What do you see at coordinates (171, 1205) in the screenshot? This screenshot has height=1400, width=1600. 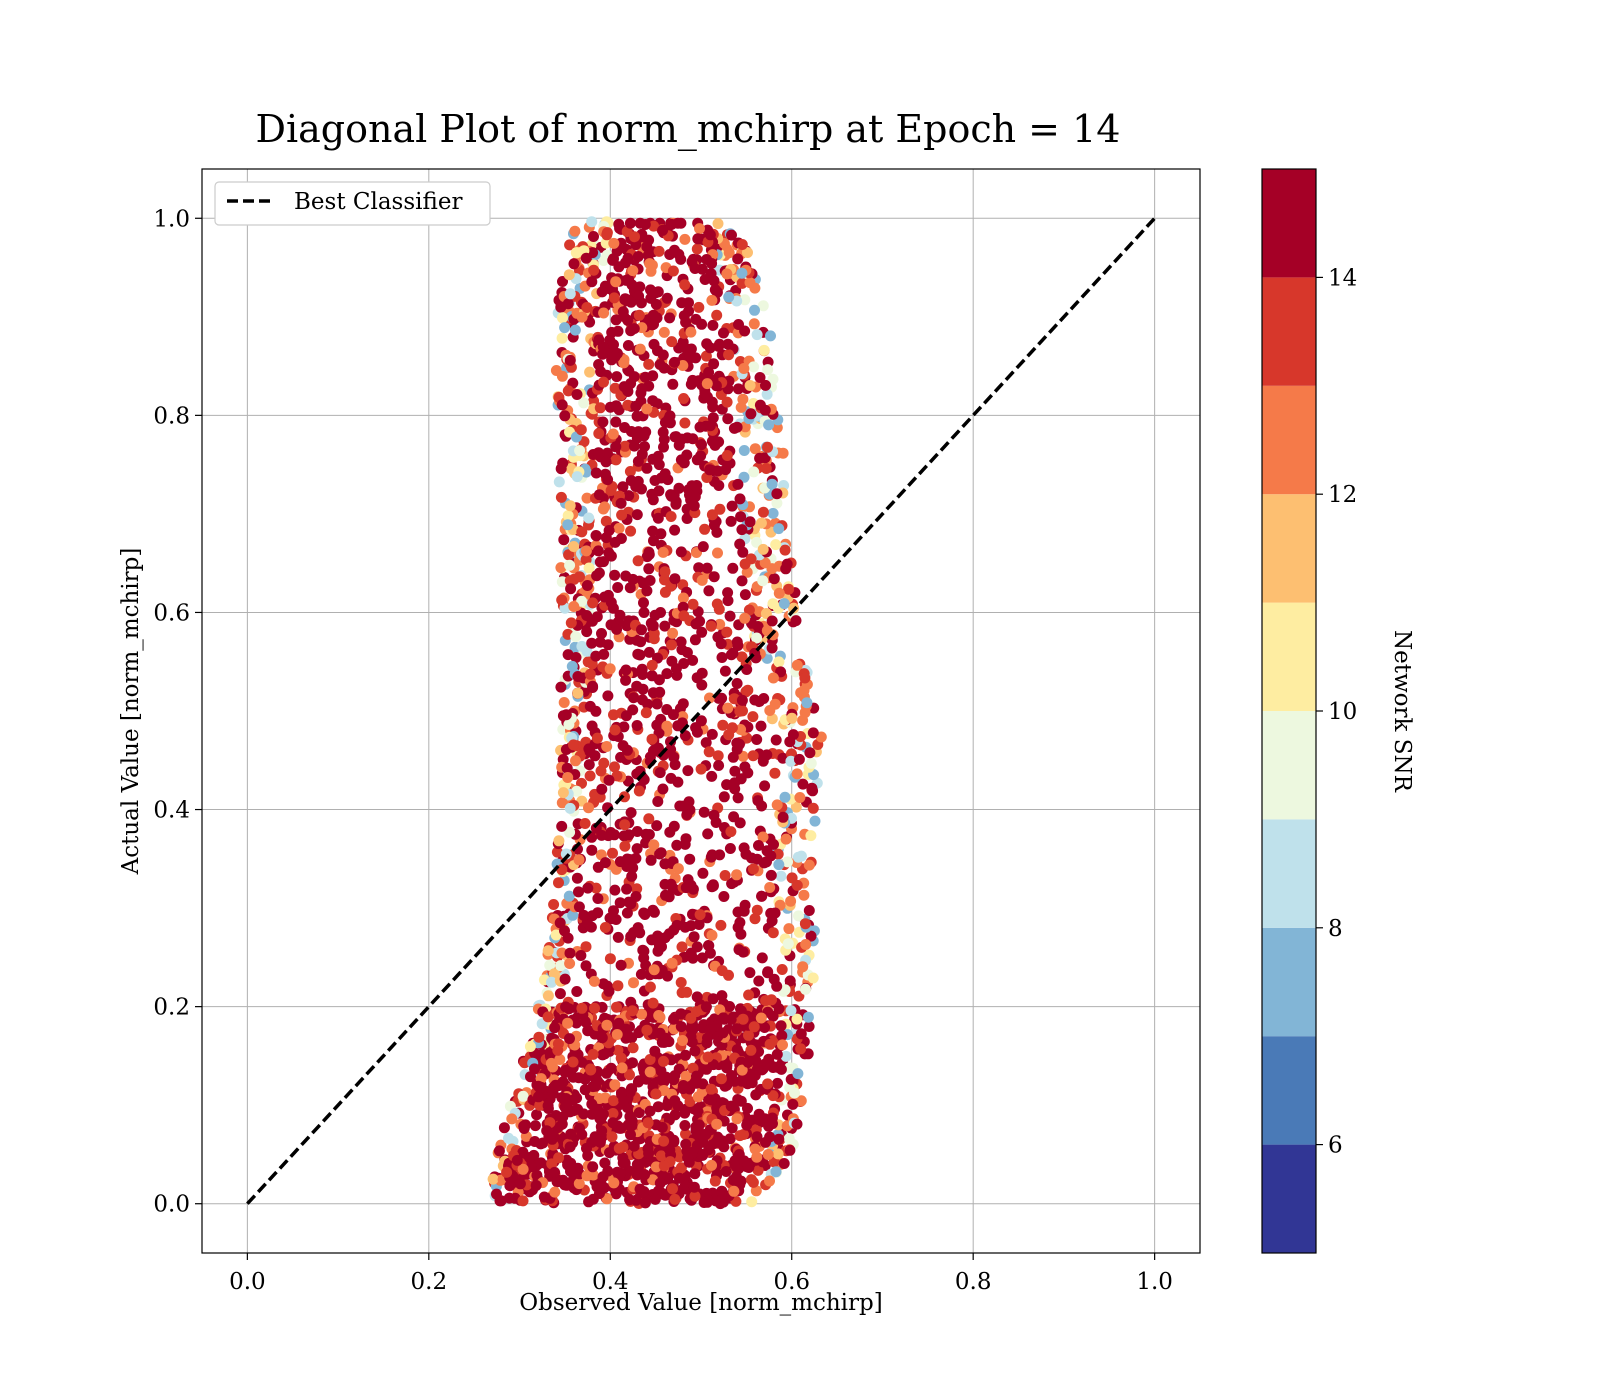 I see `y-tick-label-0: 0.0` at bounding box center [171, 1205].